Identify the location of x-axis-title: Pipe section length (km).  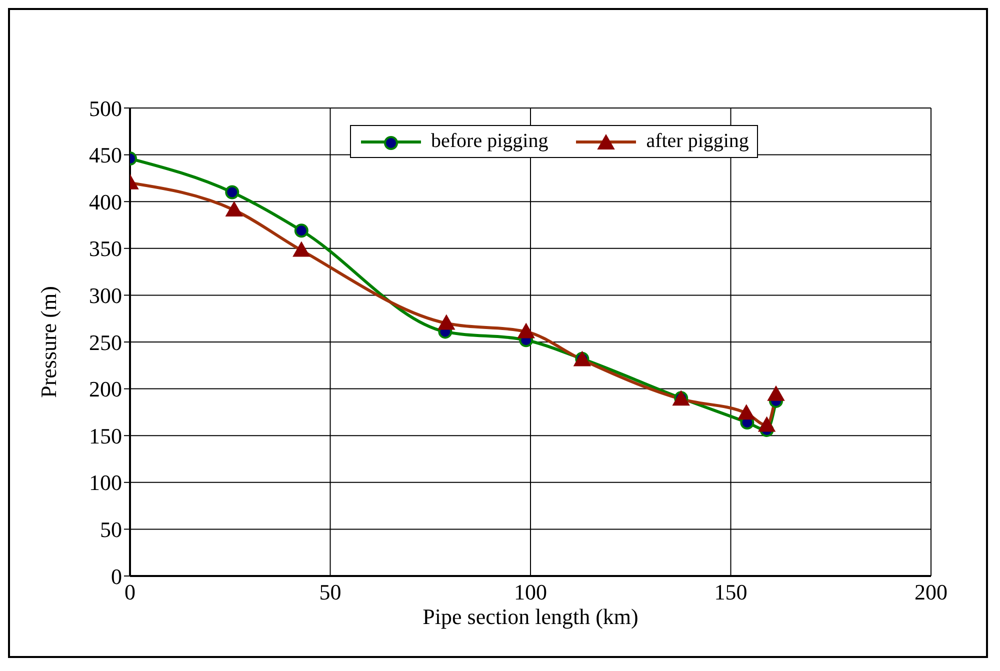
(530, 616).